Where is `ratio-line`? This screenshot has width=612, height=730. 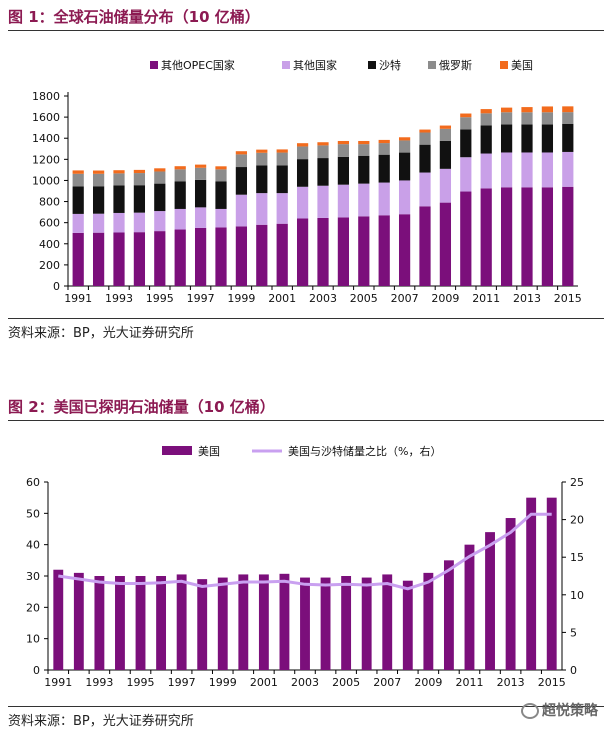
ratio-line is located at coordinates (305, 551).